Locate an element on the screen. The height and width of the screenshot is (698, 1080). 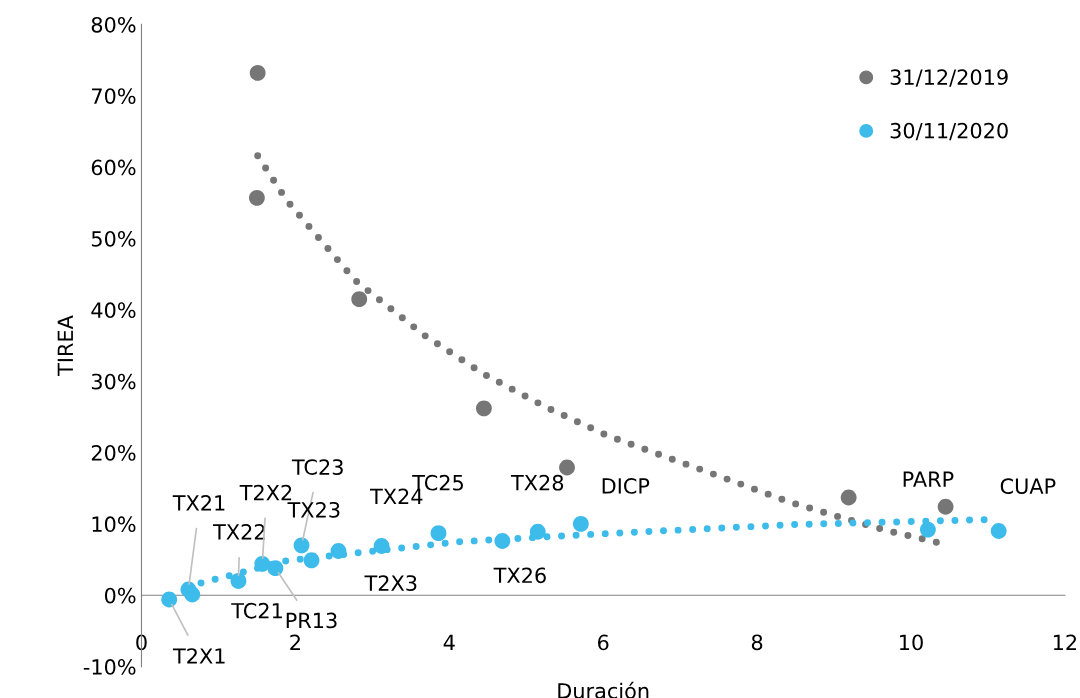
legend-label: 30/11/2020 is located at coordinates (949, 131).